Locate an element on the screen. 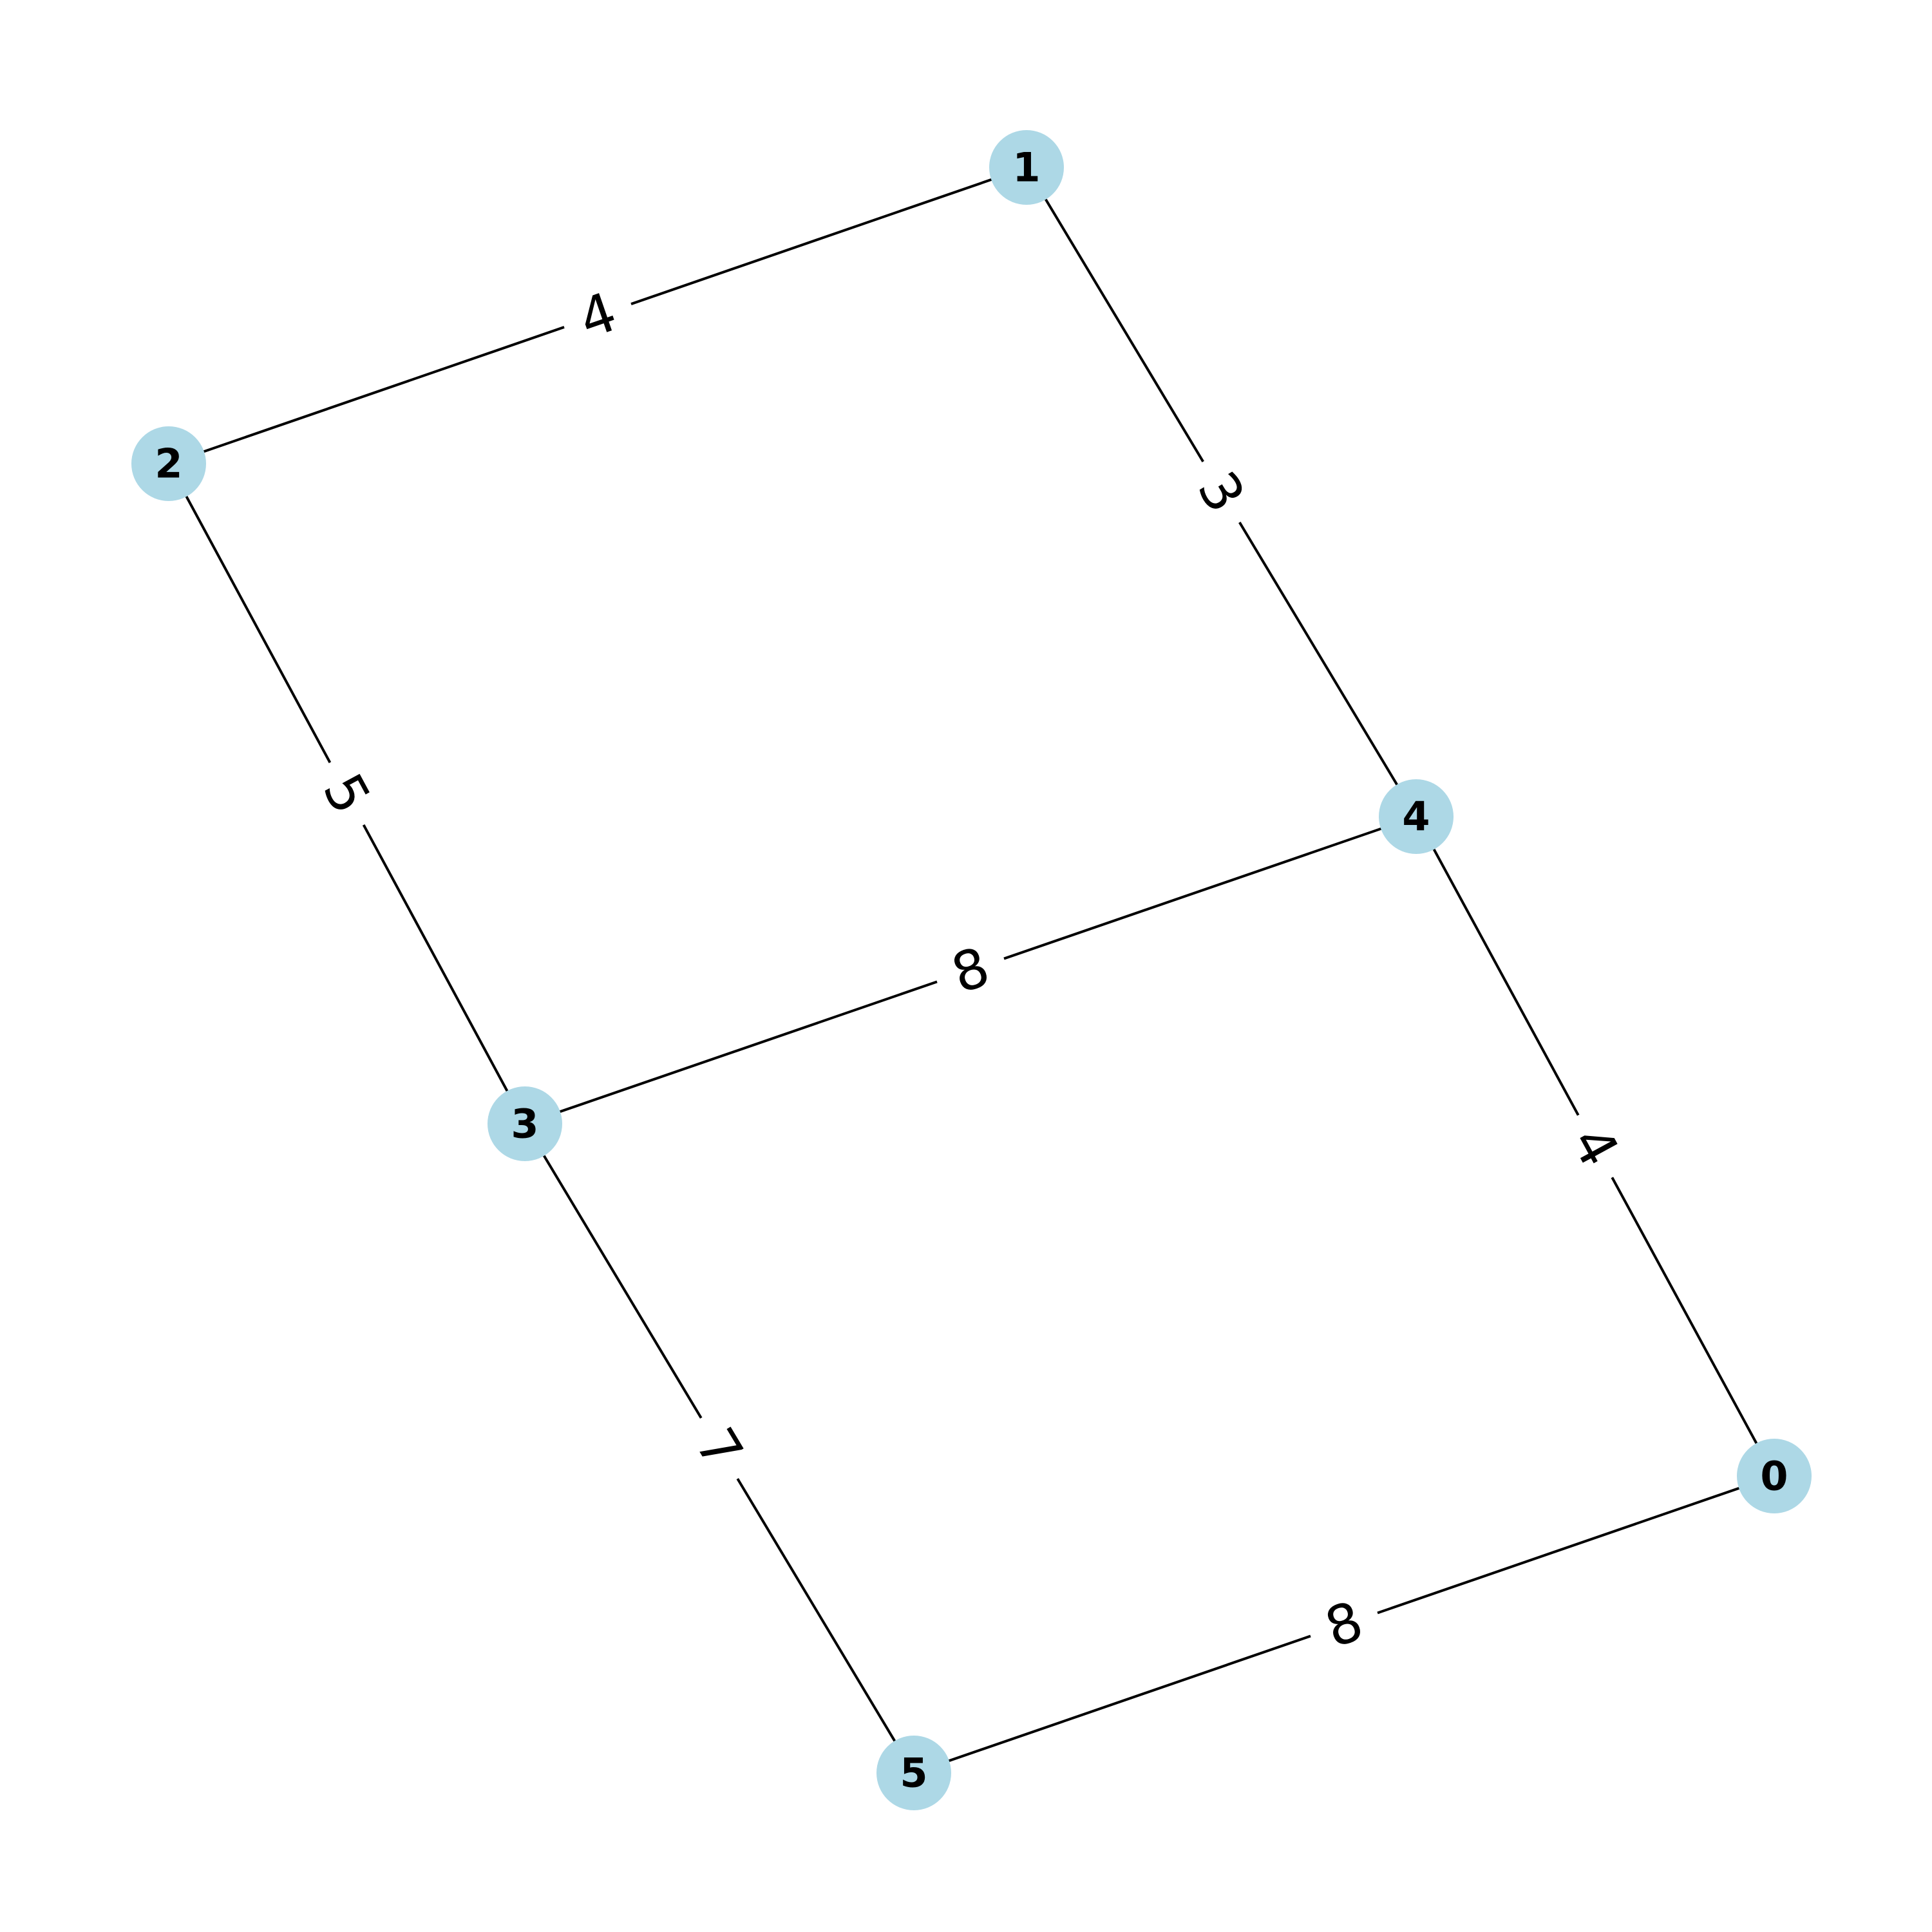 Image resolution: width=1932 pixels, height=1932 pixels. edge-label-group-2-1: 4 is located at coordinates (597, 315).